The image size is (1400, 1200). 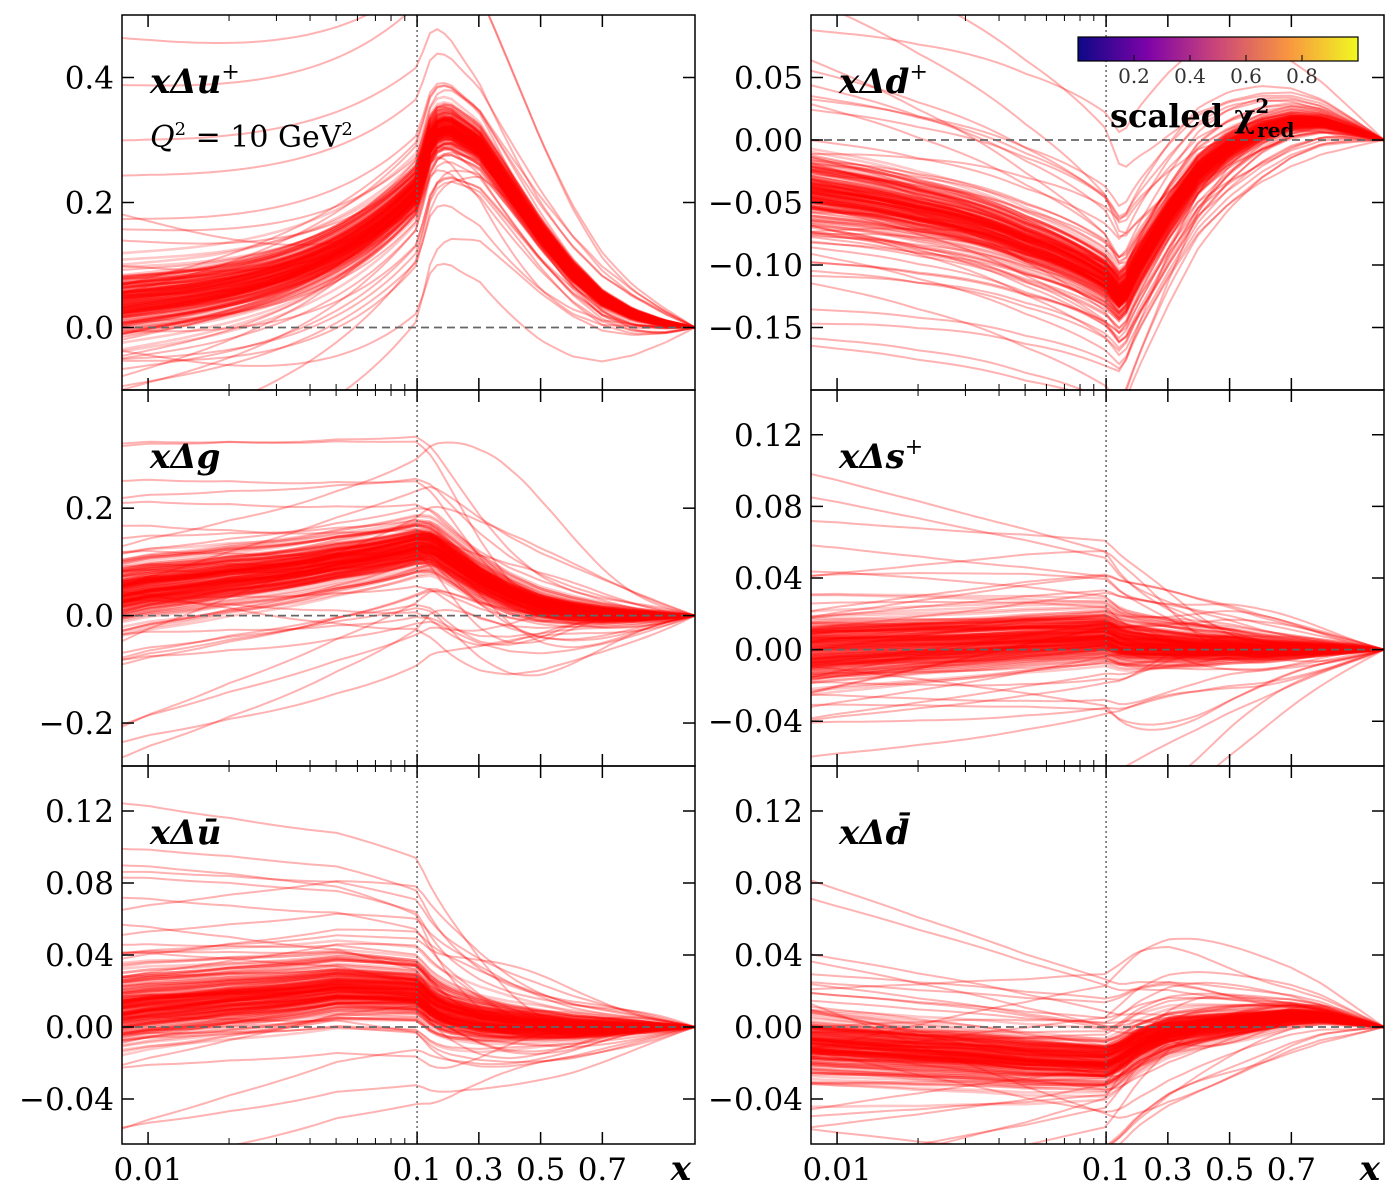 What do you see at coordinates (768, 812) in the screenshot?
I see `ytick-label: 0.12` at bounding box center [768, 812].